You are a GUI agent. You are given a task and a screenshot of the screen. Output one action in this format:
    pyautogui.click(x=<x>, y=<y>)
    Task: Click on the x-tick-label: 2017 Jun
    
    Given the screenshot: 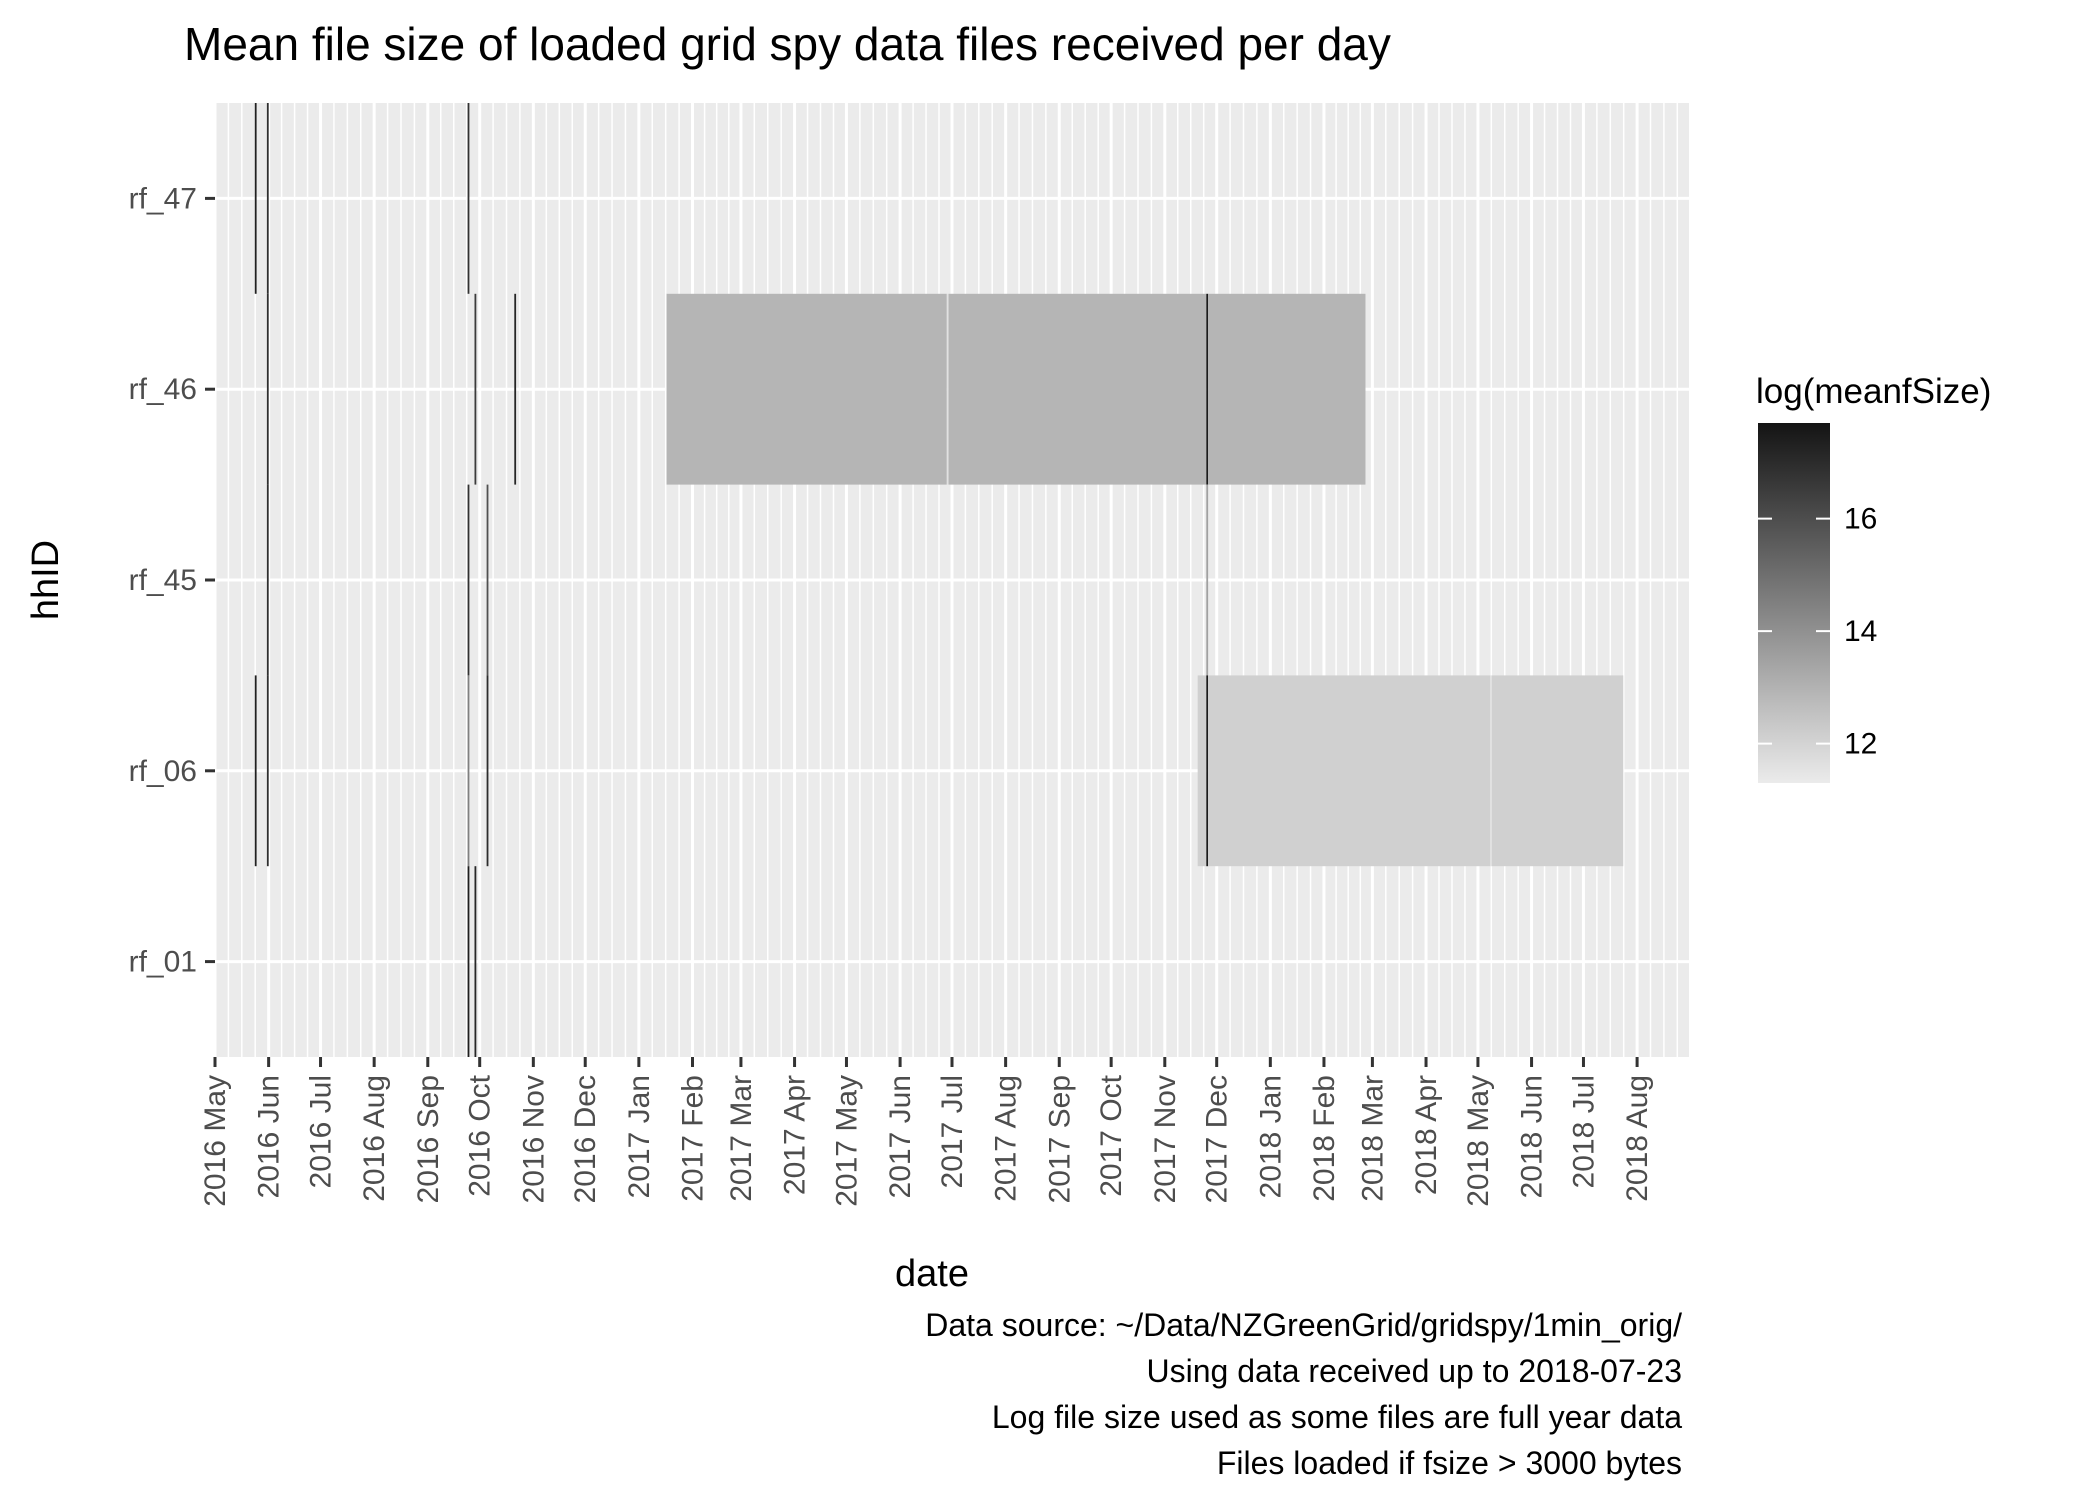 What is the action you would take?
    pyautogui.click(x=900, y=1136)
    